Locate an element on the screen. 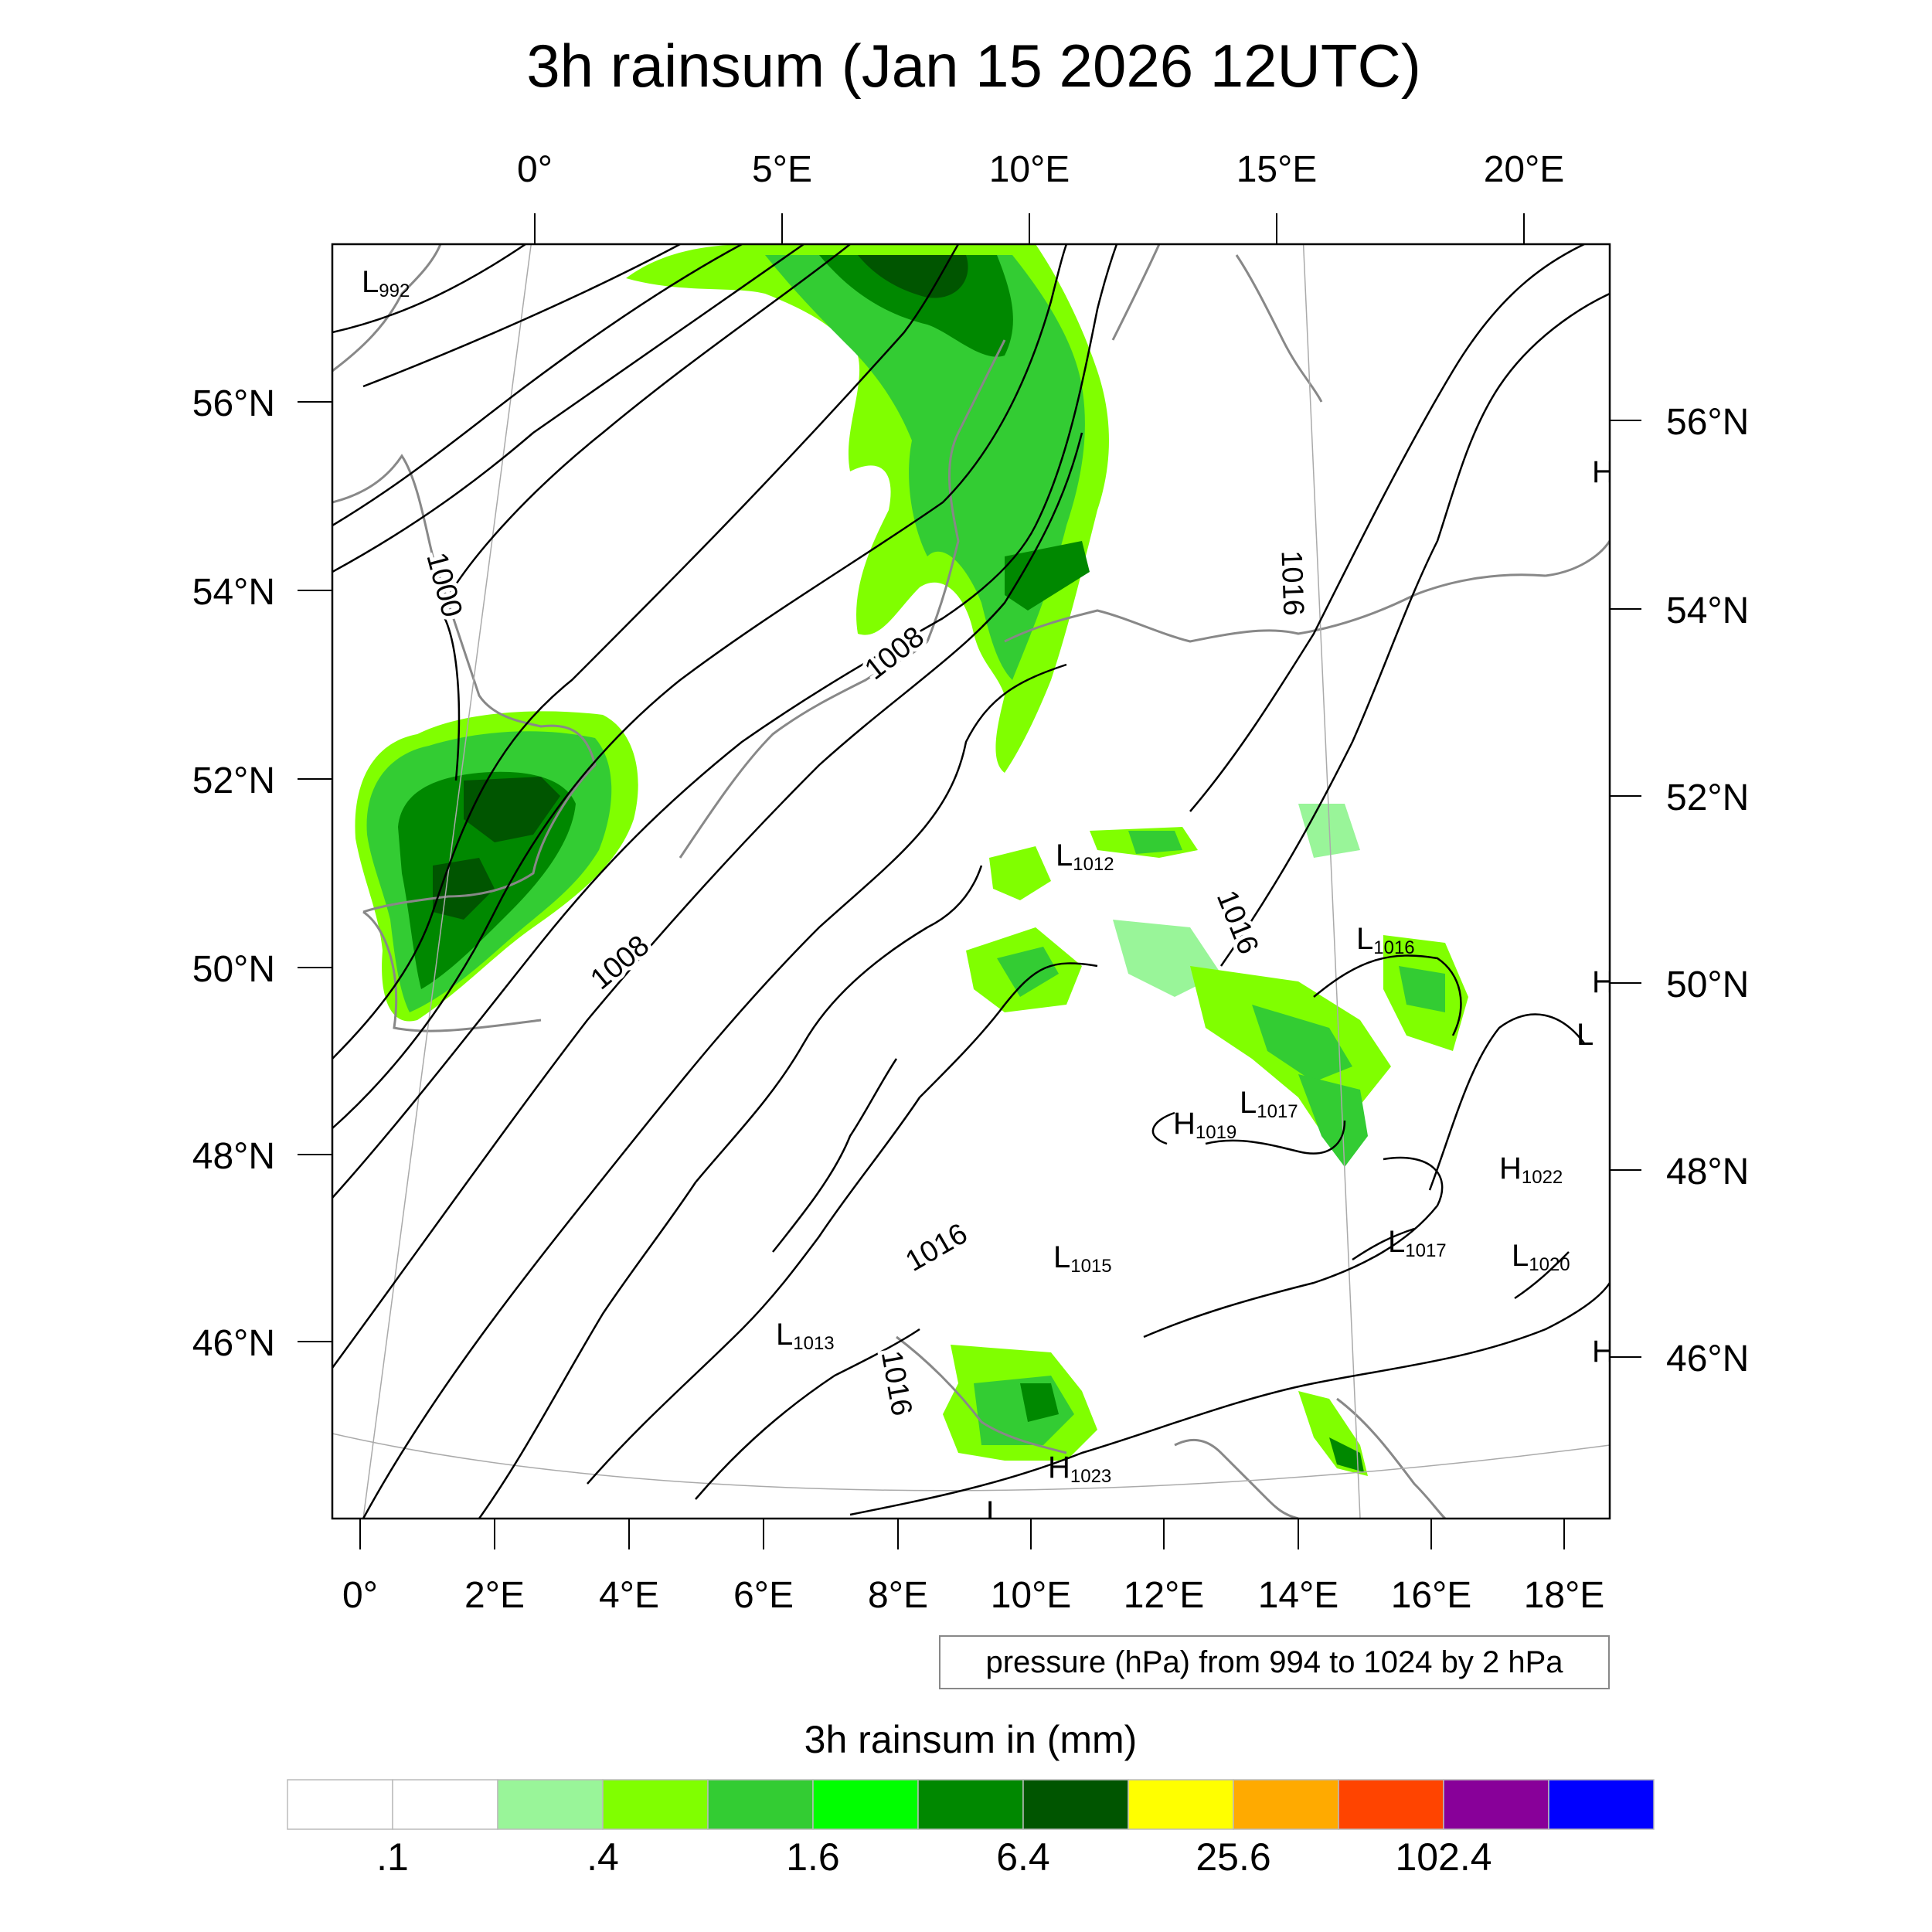 This screenshot has width=1932, height=1932. colorbar-label: .1 is located at coordinates (392, 1857).